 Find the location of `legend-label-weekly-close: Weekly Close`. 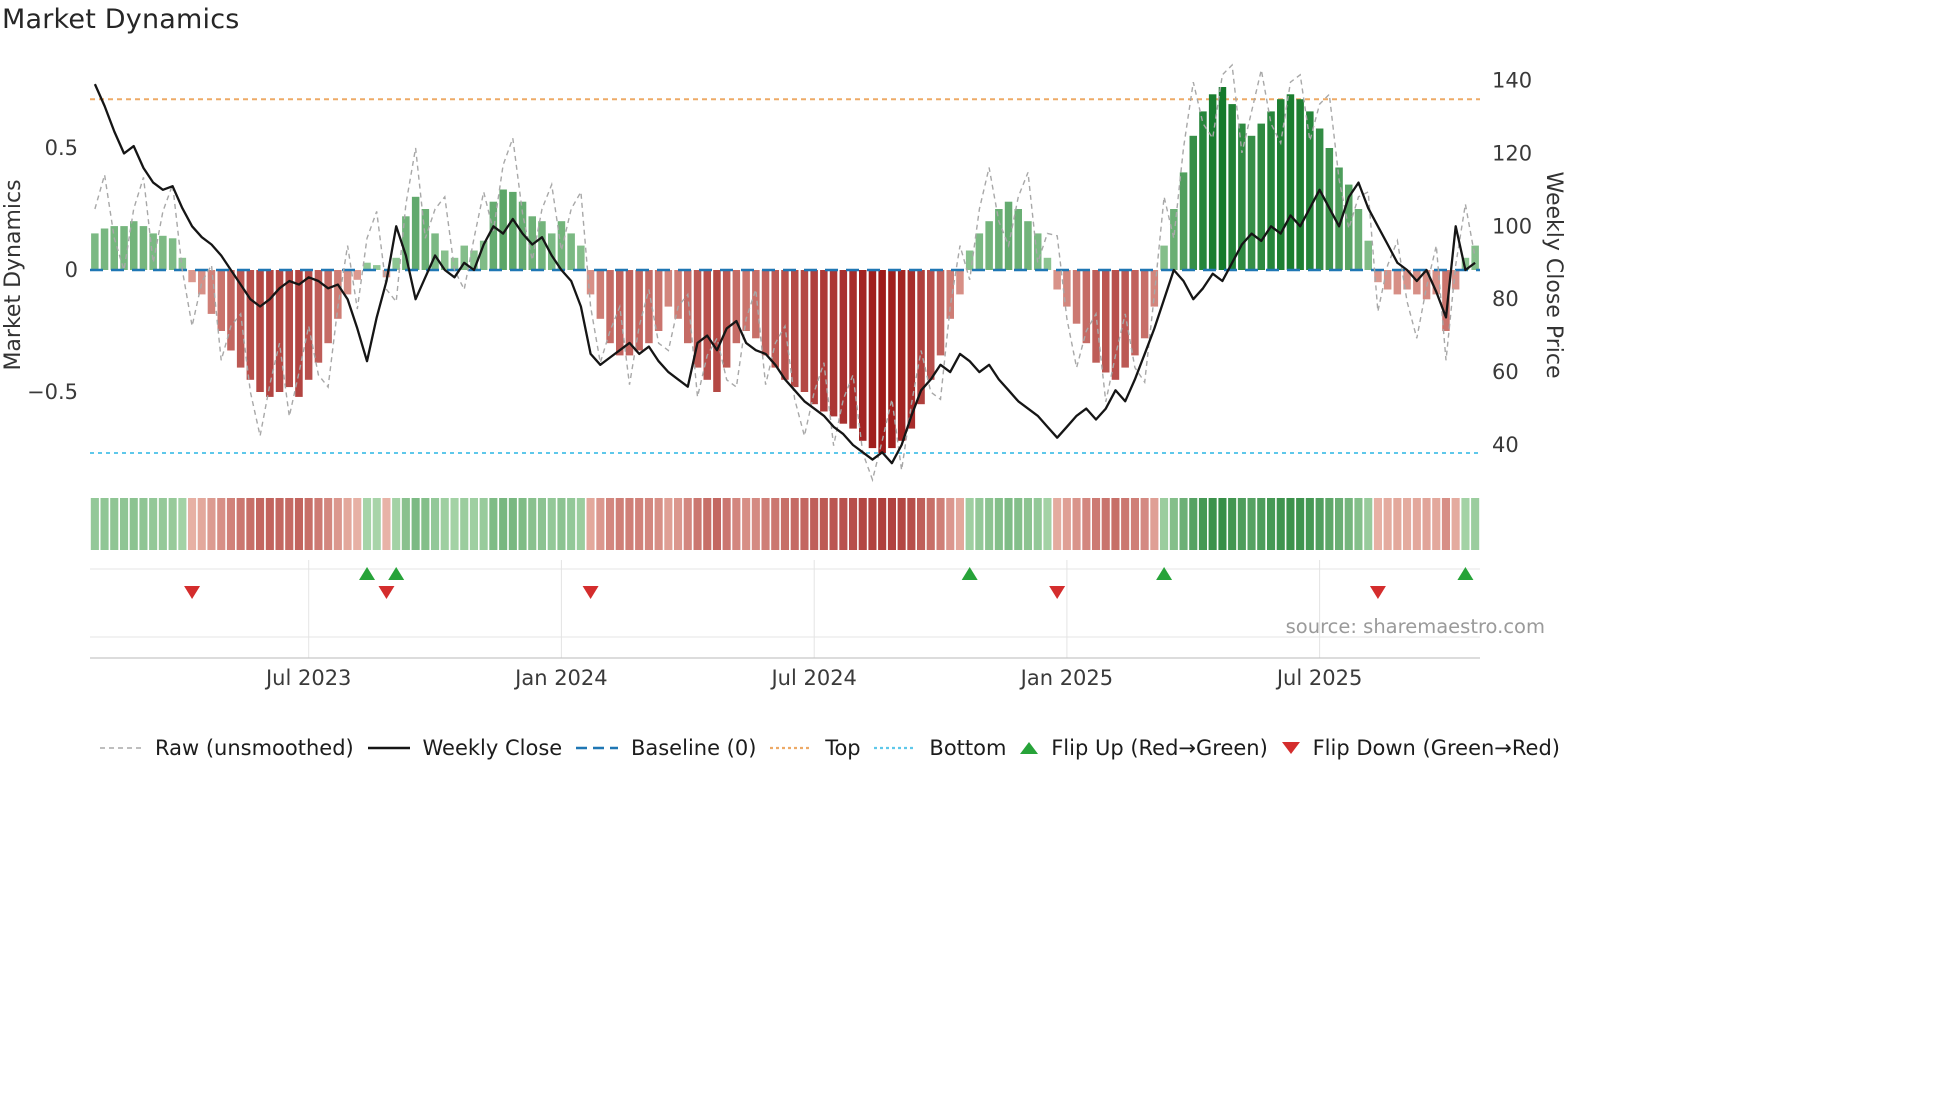

legend-label-weekly-close: Weekly Close is located at coordinates (492, 748).